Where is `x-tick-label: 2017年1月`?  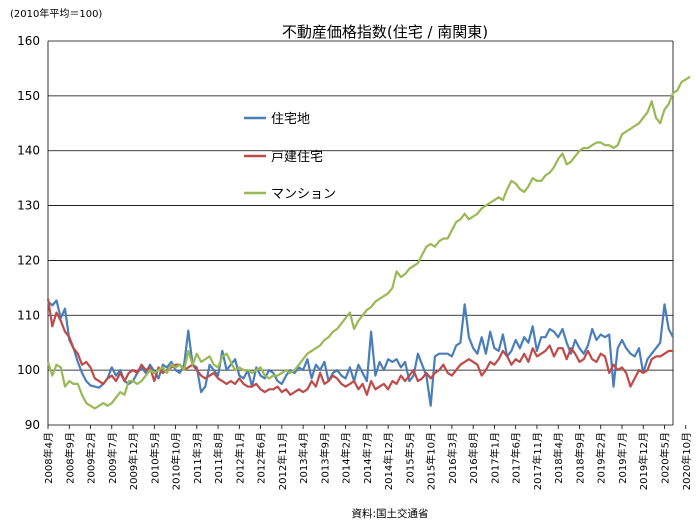
x-tick-label: 2017年1月 is located at coordinates (494, 458).